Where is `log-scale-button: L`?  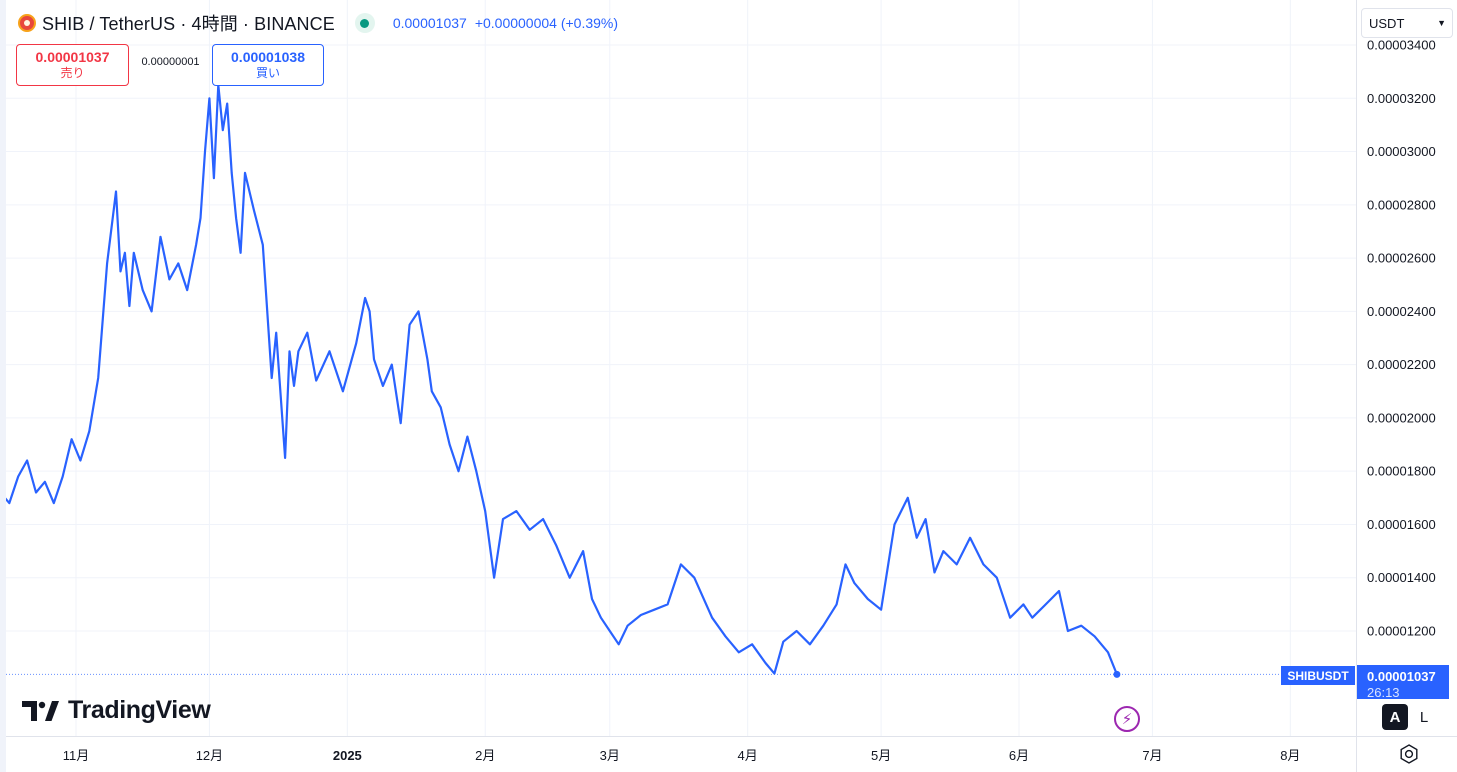 log-scale-button: L is located at coordinates (1424, 717).